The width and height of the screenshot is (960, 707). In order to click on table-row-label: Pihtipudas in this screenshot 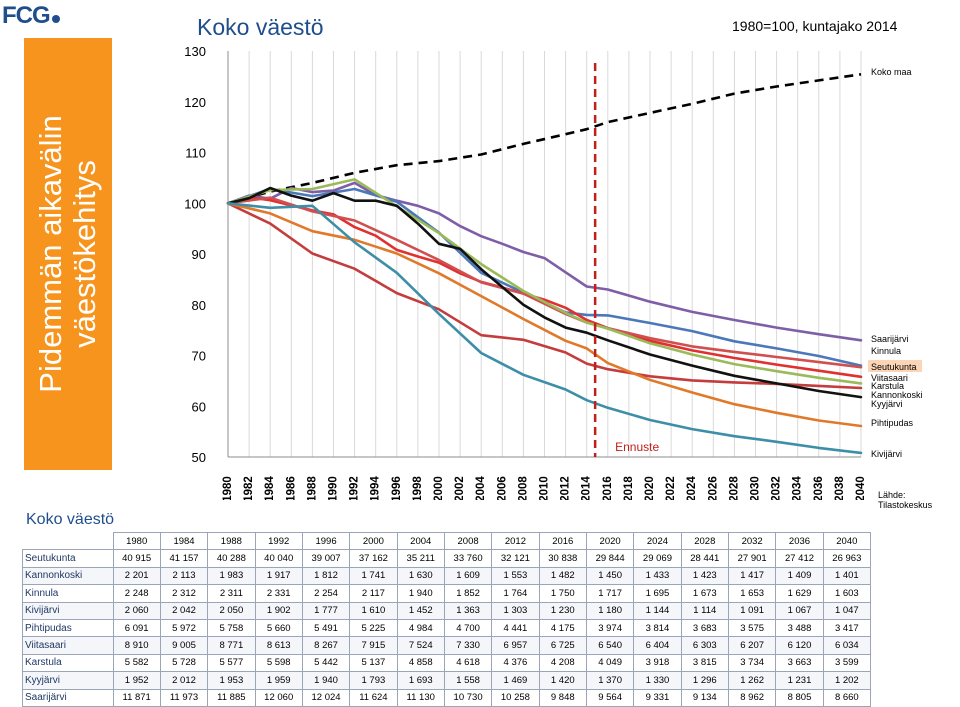, I will do `click(68, 628)`.